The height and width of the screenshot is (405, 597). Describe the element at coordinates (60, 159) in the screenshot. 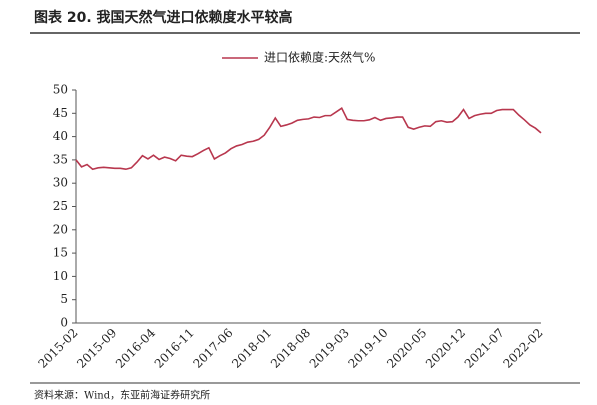

I see `y-tick-label: 35` at that location.